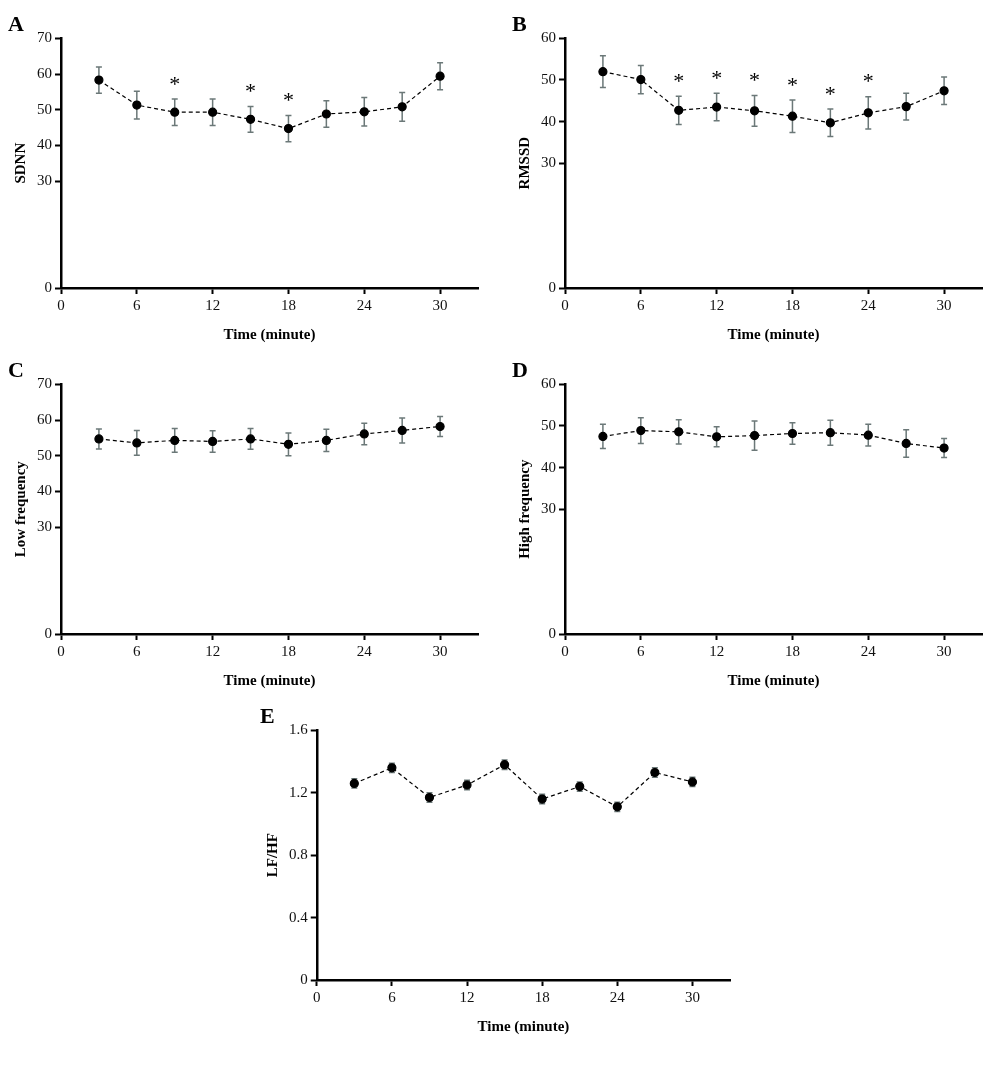 Image resolution: width=1000 pixels, height=1065 pixels. Describe the element at coordinates (19, 163) in the screenshot. I see `y-axis-title: SDNN` at that location.